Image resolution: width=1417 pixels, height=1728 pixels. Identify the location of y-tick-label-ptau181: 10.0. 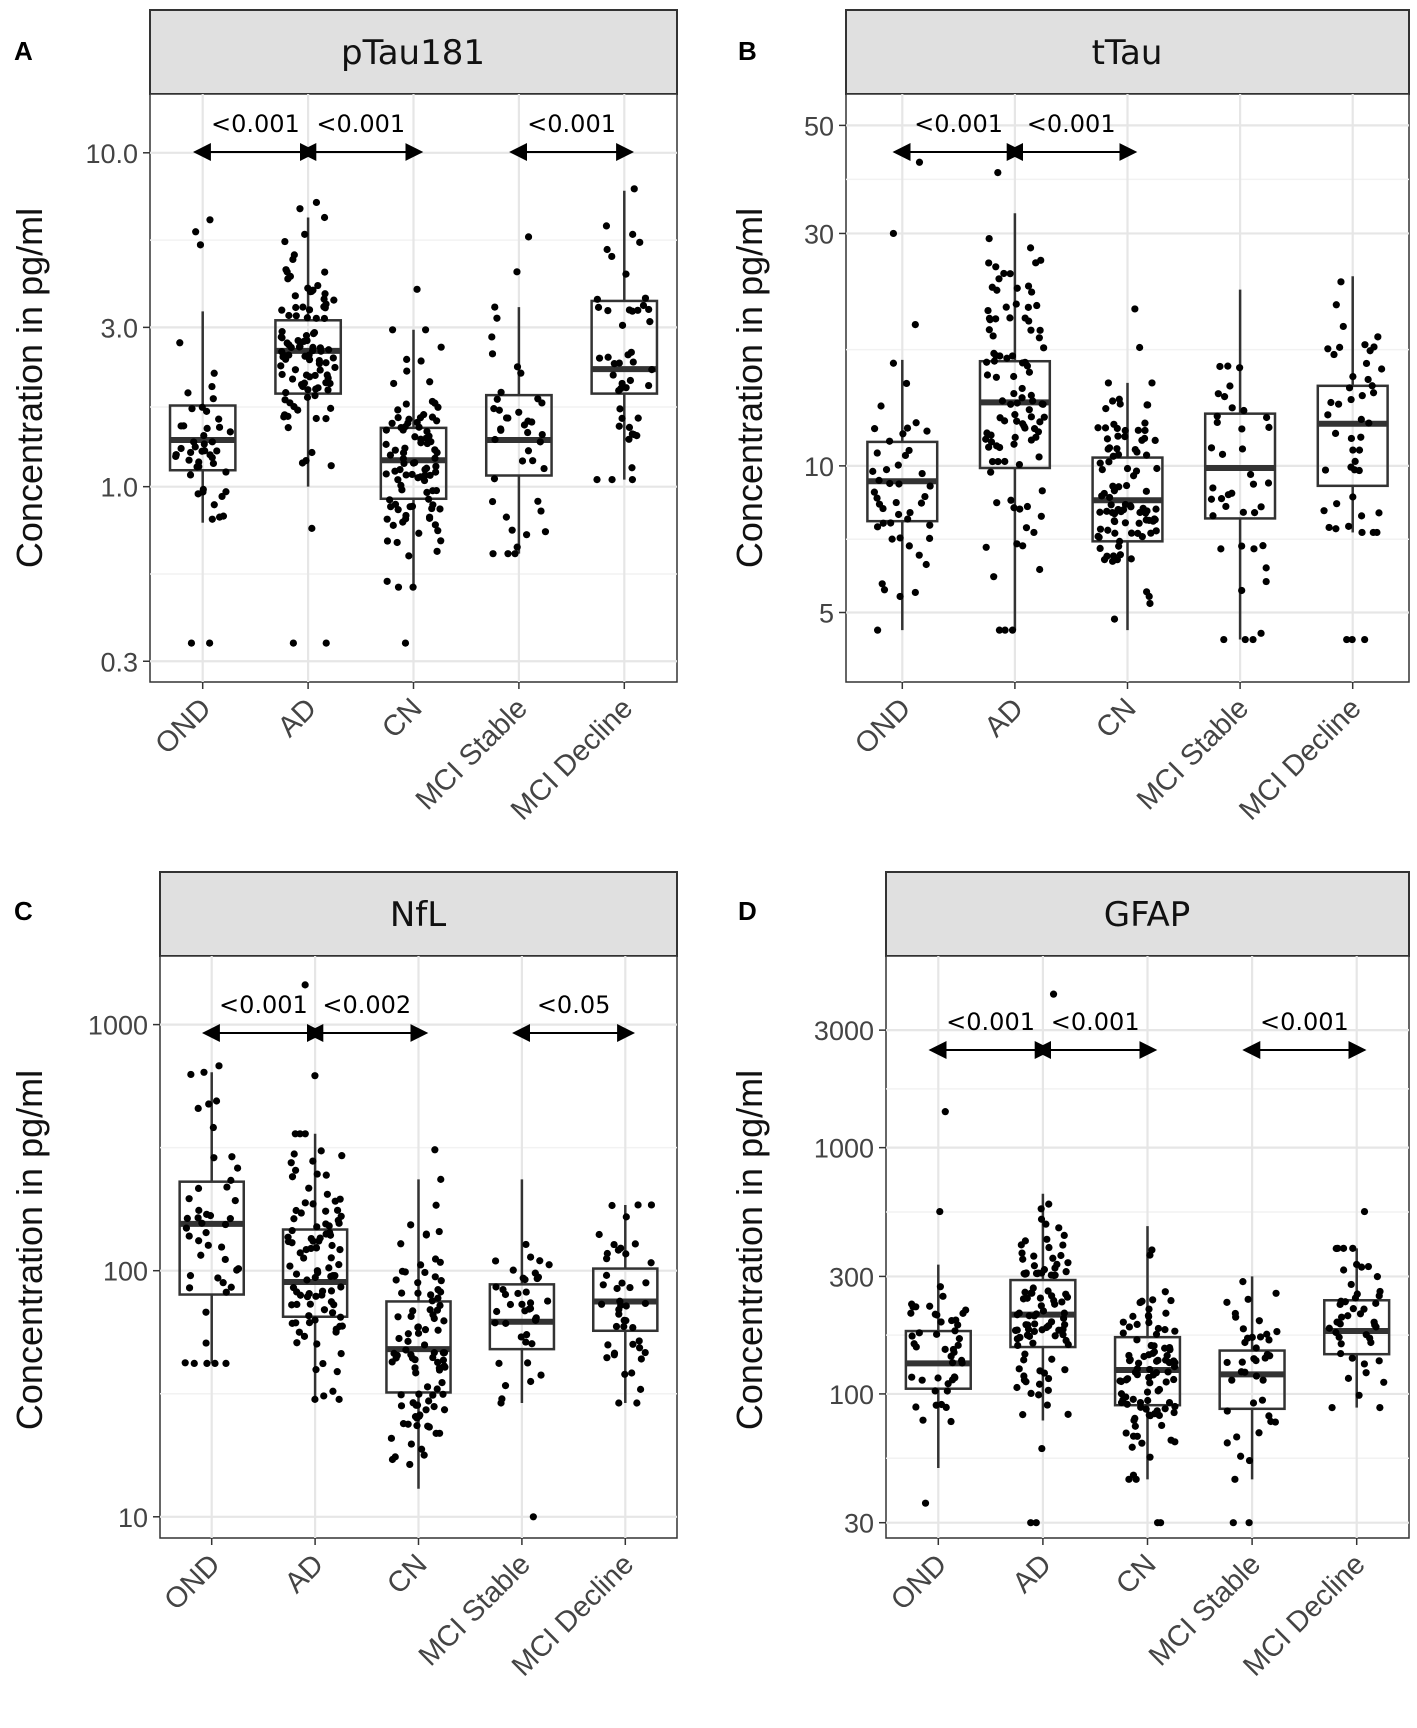
(111, 154).